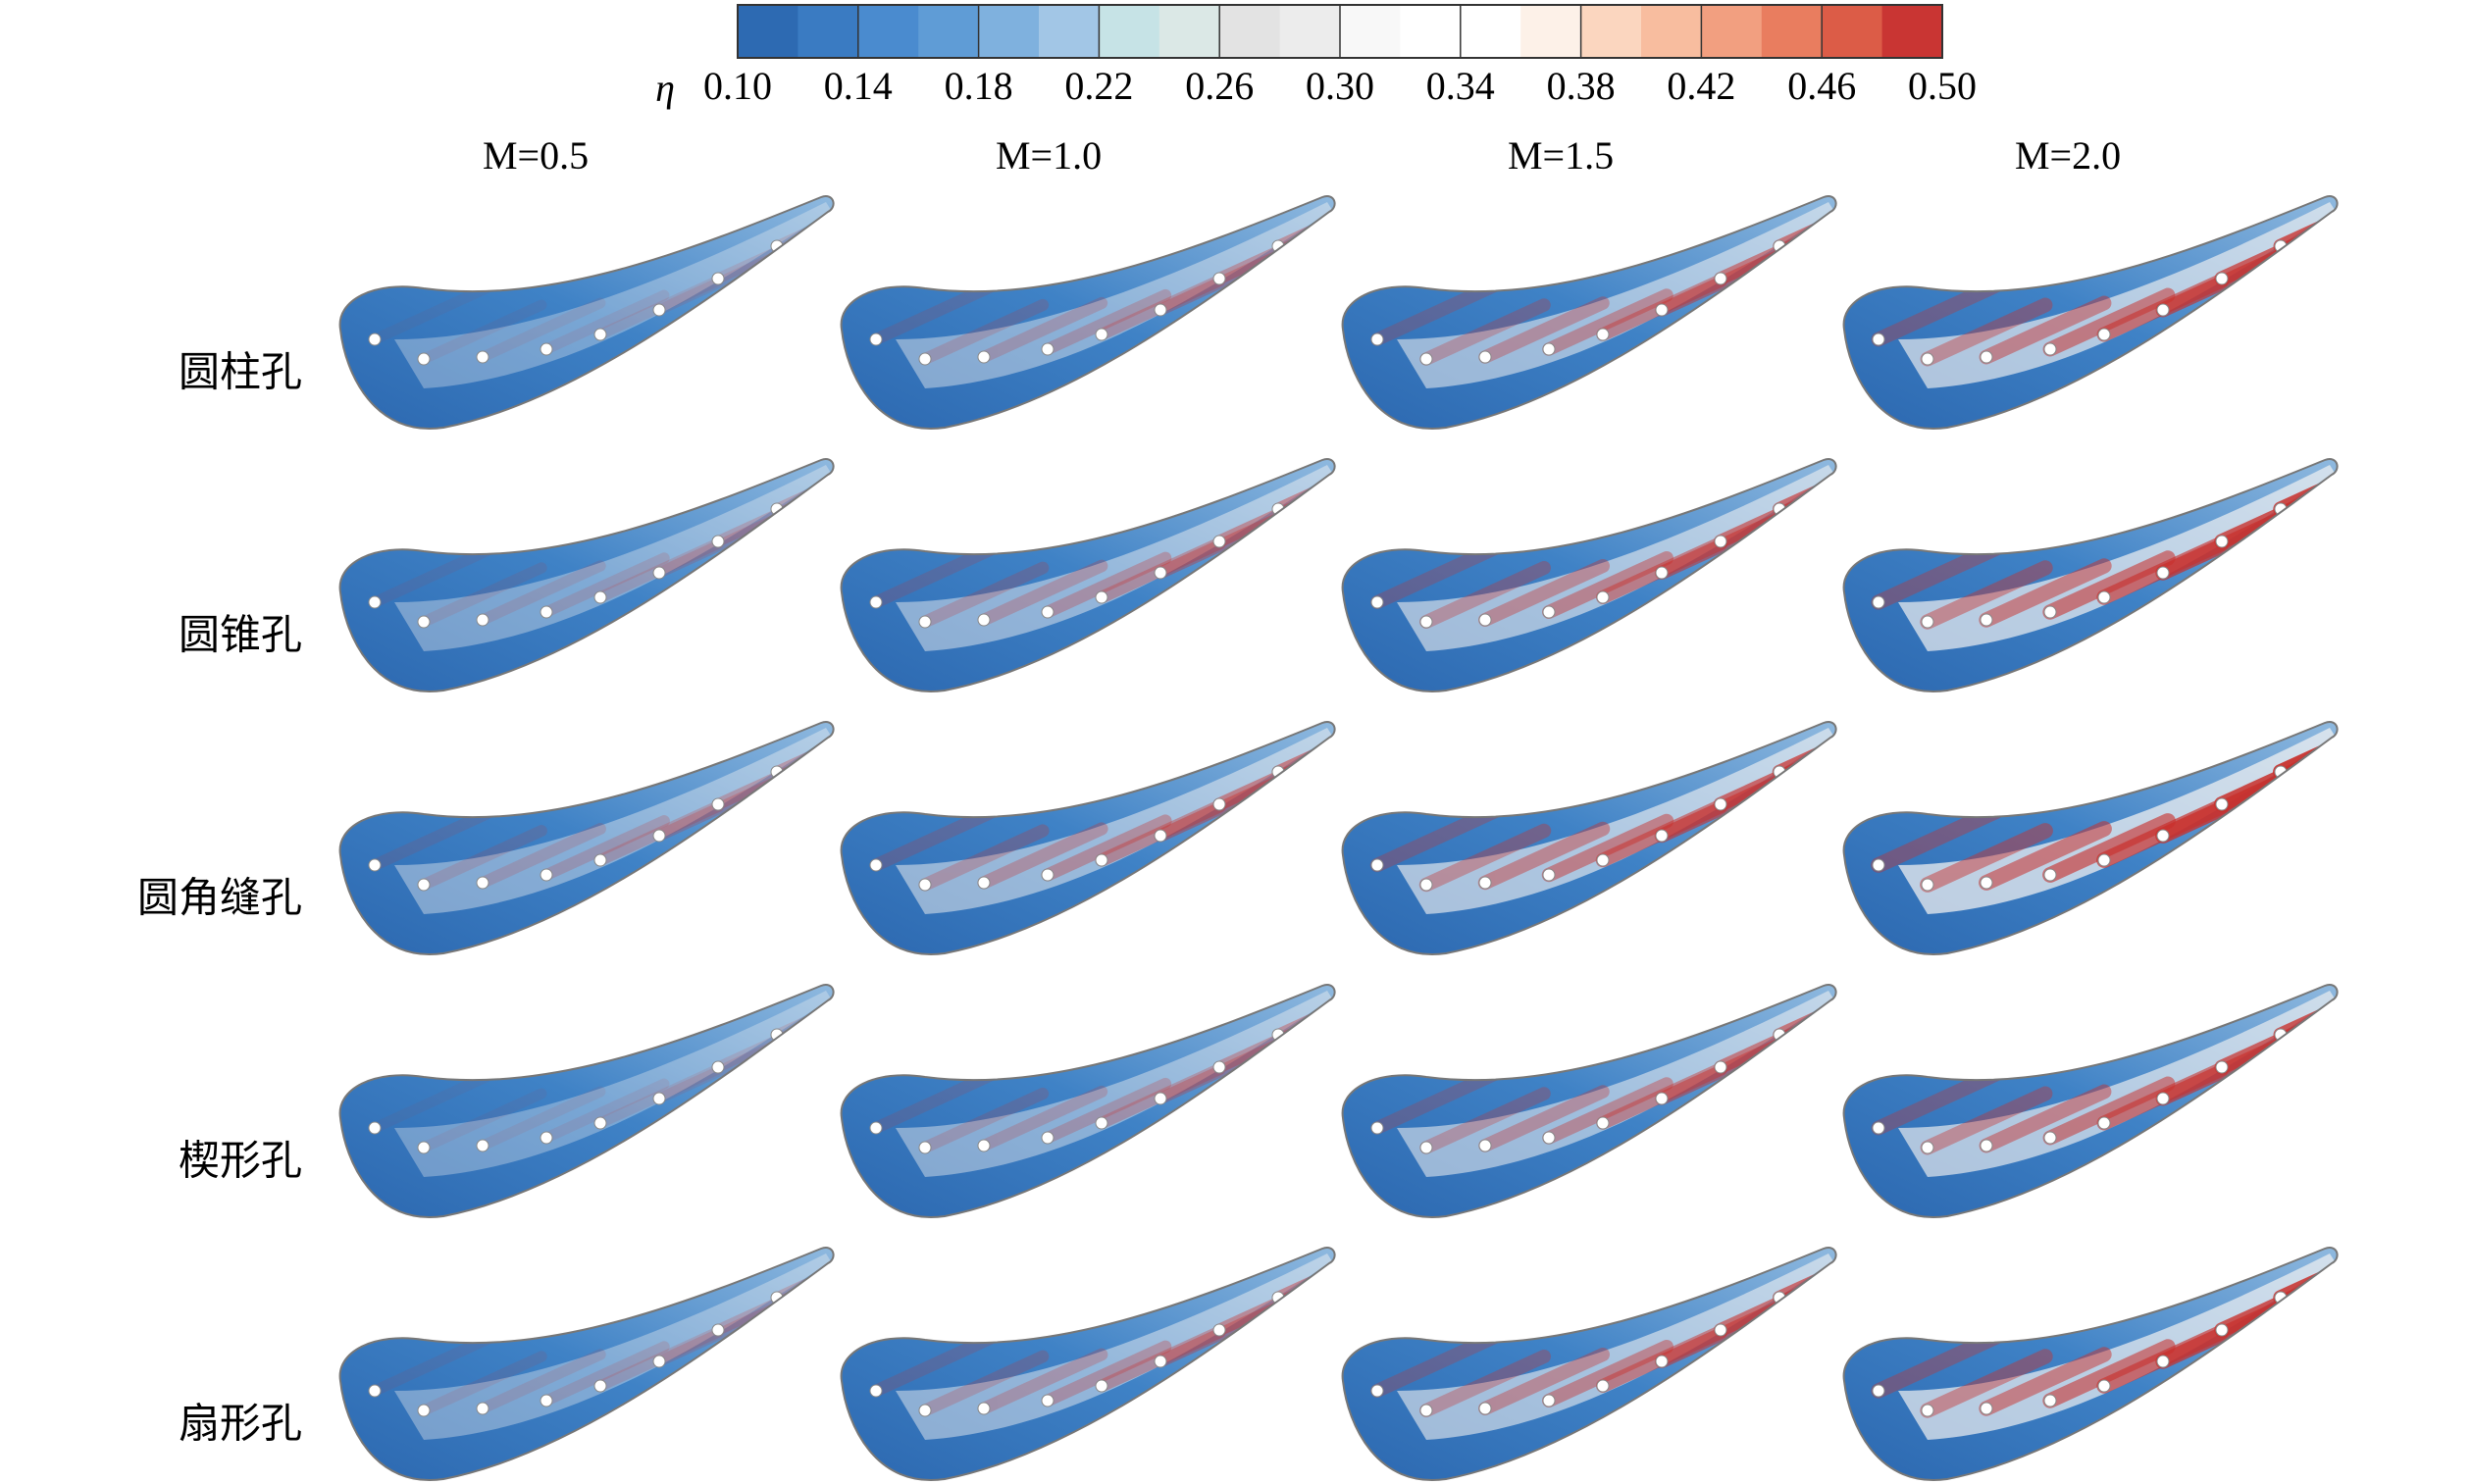  What do you see at coordinates (1049, 155) in the screenshot?
I see `column-header: M=1.0` at bounding box center [1049, 155].